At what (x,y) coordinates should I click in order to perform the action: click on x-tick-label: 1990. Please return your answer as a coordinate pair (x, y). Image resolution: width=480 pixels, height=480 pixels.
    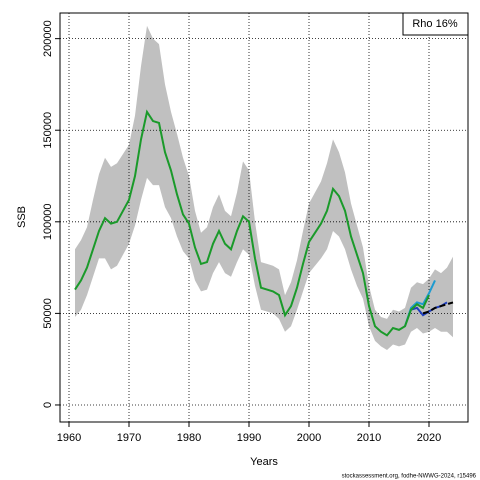
    Looking at the image, I should click on (249, 438).